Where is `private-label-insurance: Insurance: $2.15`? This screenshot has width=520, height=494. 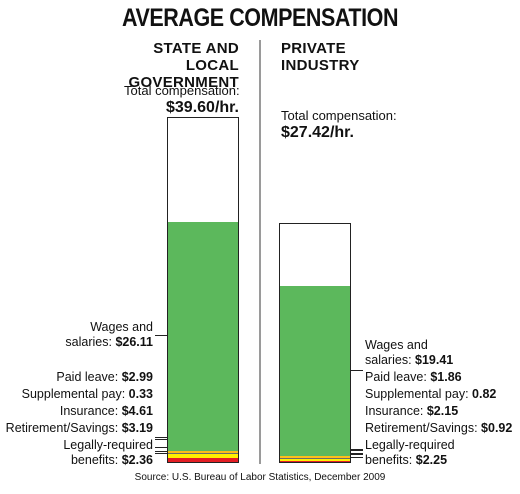
private-label-insurance: Insurance: $2.15 is located at coordinates (411, 411).